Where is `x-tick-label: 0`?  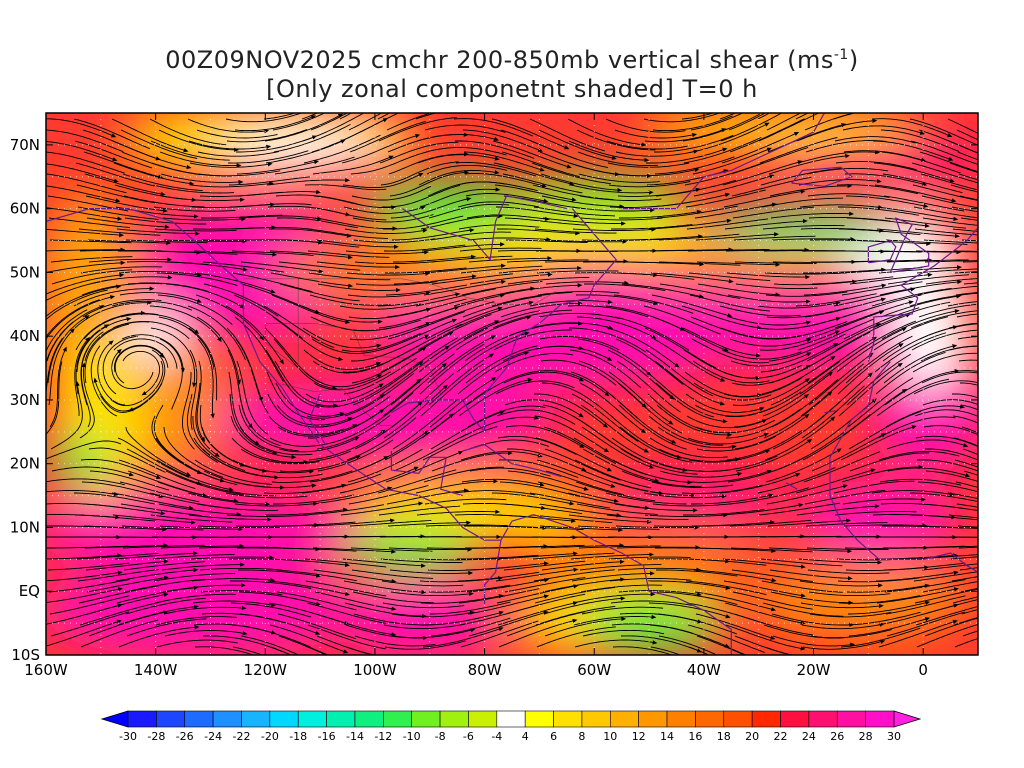
x-tick-label: 0 is located at coordinates (923, 670).